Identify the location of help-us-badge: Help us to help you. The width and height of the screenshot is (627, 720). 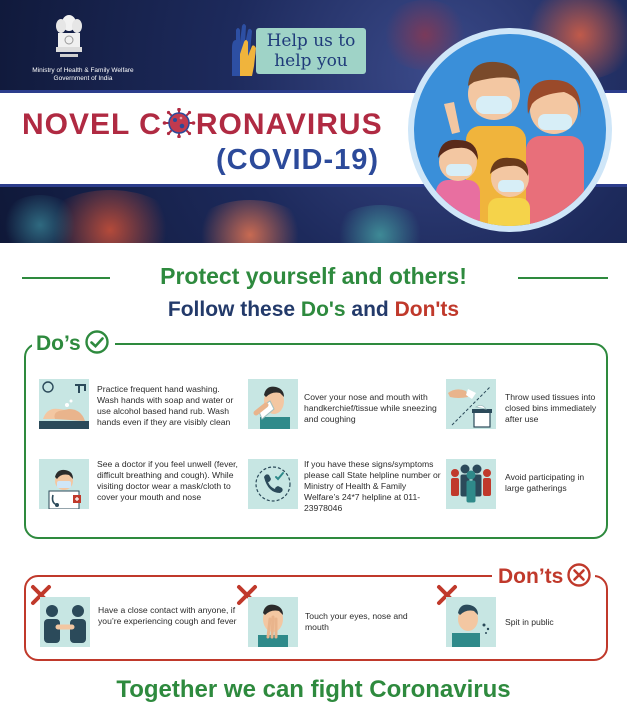
(311, 51).